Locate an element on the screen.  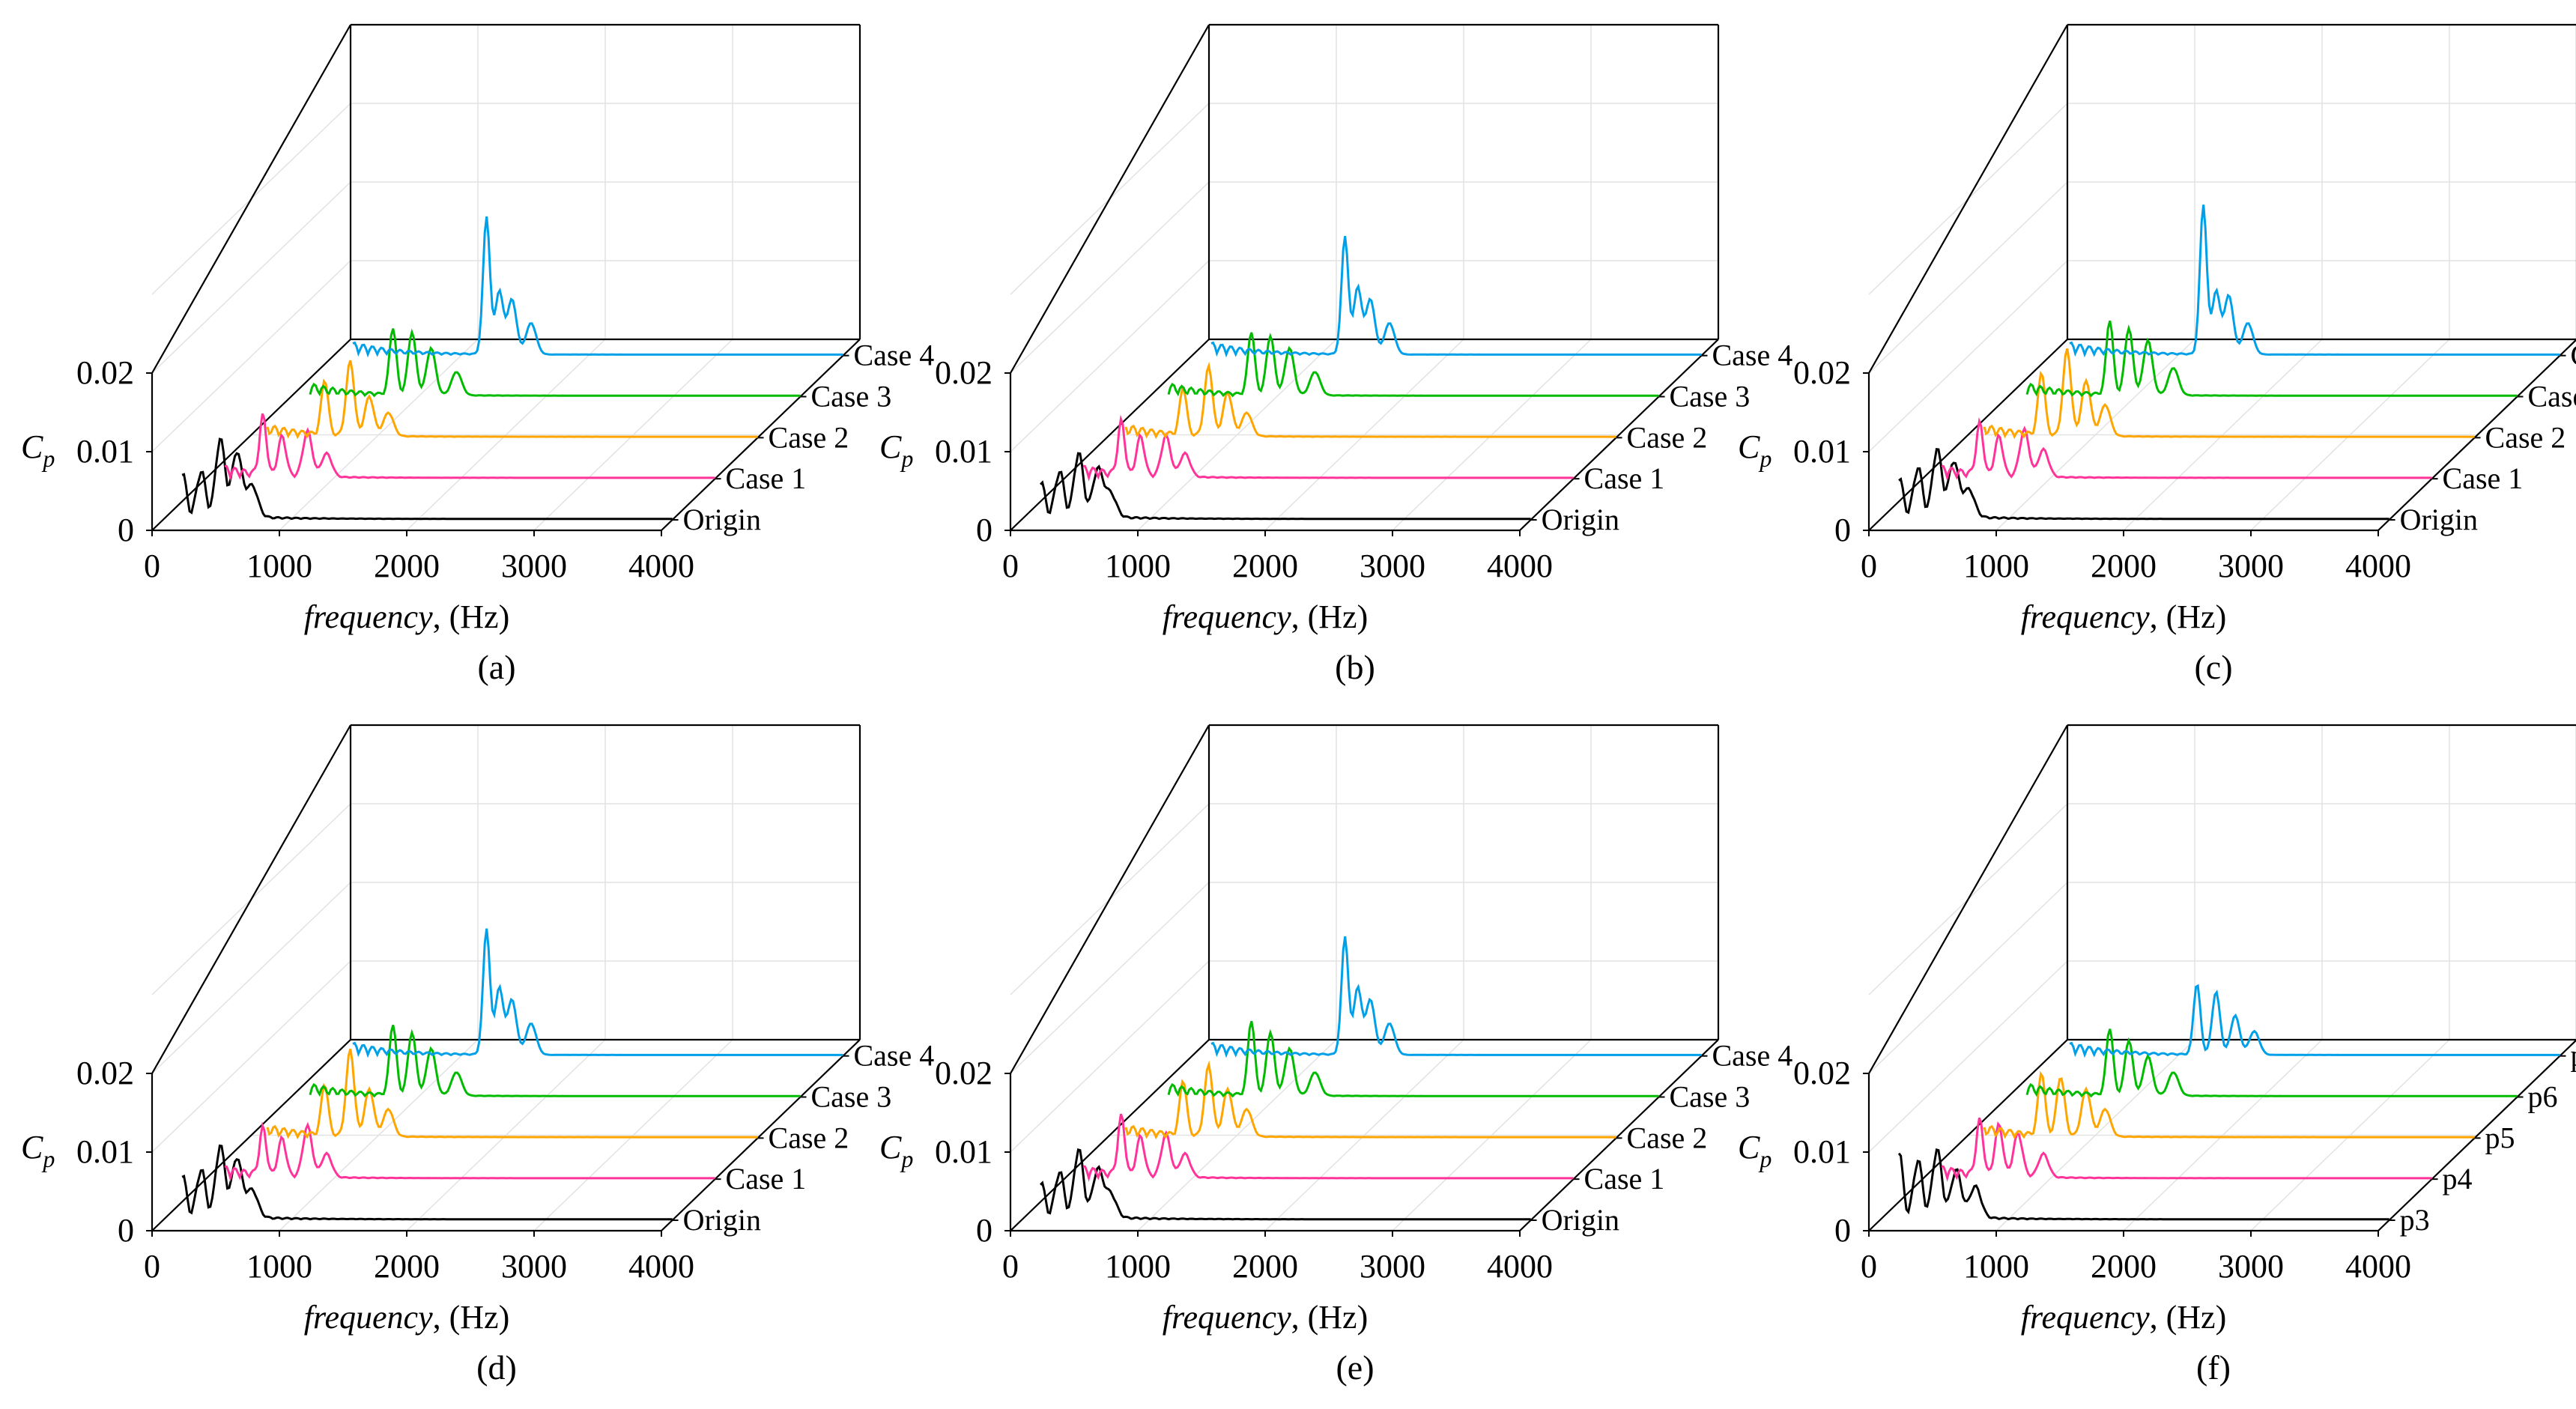
series-label: p5 is located at coordinates (2500, 1137).